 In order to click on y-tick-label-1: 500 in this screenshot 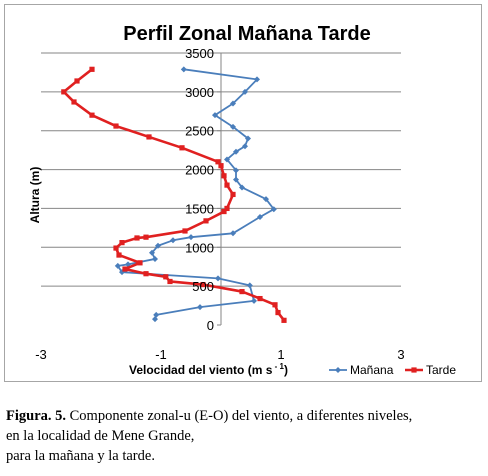, I will do `click(203, 286)`.